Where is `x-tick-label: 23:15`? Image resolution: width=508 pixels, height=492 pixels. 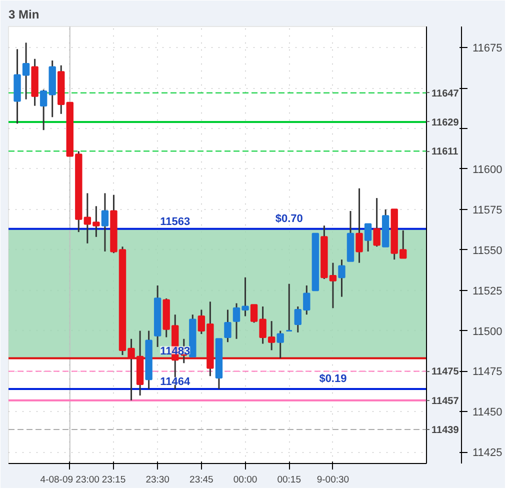 x-tick-label: 23:15 is located at coordinates (114, 480).